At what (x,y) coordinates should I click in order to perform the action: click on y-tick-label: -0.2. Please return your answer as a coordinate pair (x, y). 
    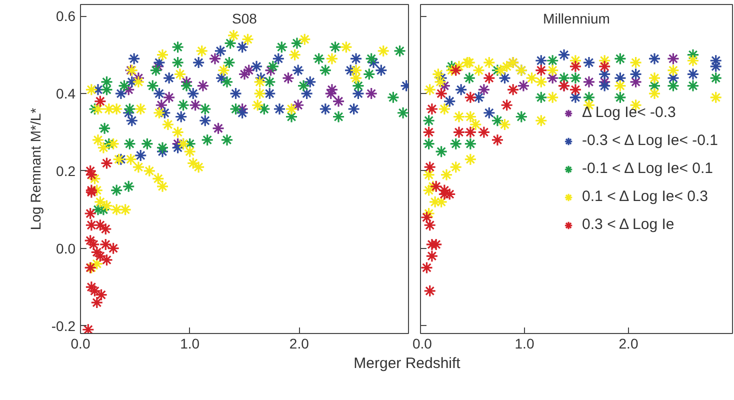
    Looking at the image, I should click on (63, 326).